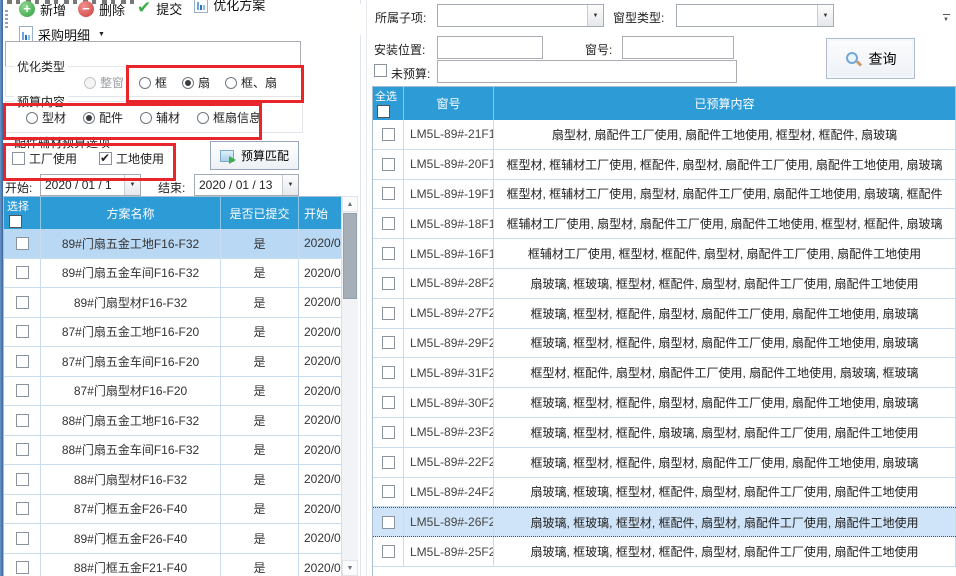 This screenshot has width=956, height=576. I want to click on plan-header-name: 方案名称, so click(131, 213).